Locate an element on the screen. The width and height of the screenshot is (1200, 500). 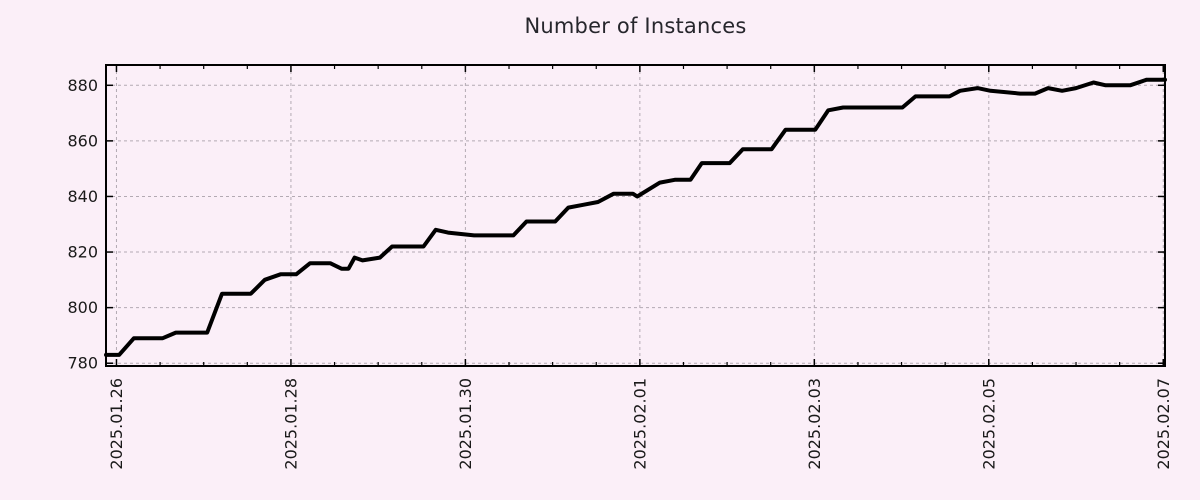
y-axis-tick-label: 780 is located at coordinates (82, 363).